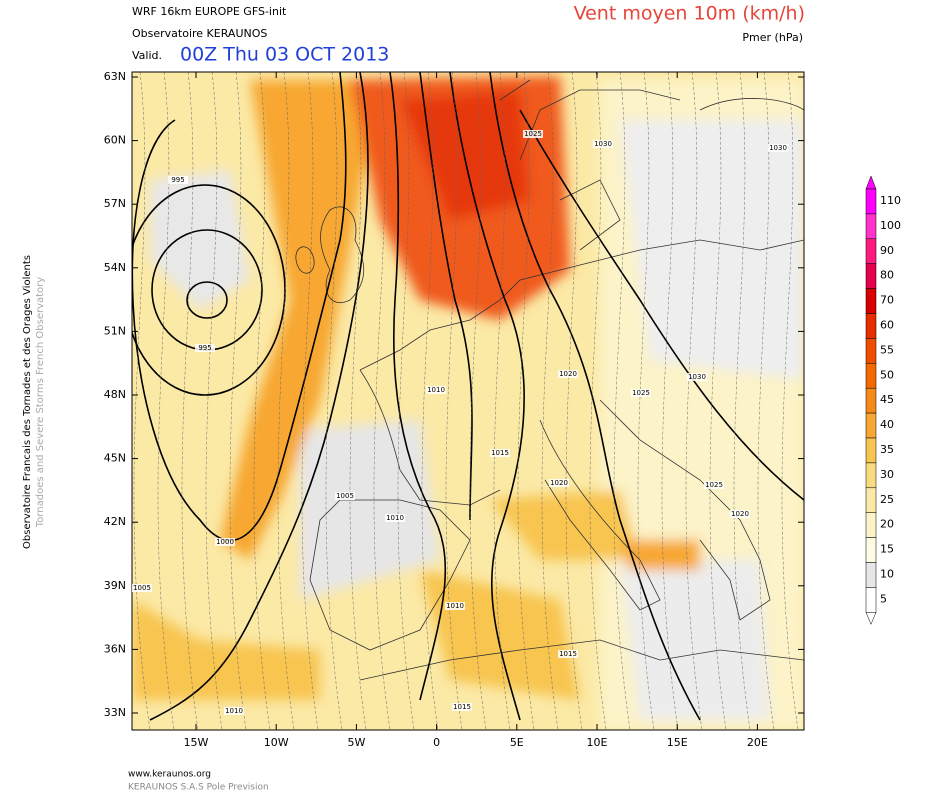  Describe the element at coordinates (209, 11) in the screenshot. I see `model-label: WRF 16km EUROPE GFS-init` at that location.